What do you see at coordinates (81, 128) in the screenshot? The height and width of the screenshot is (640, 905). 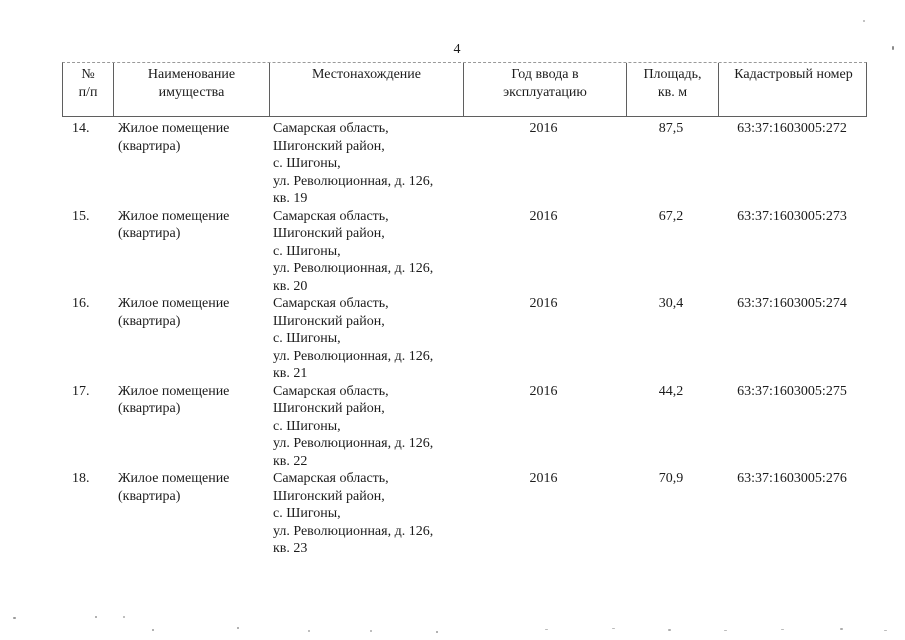 I see `cell-num: 14.` at bounding box center [81, 128].